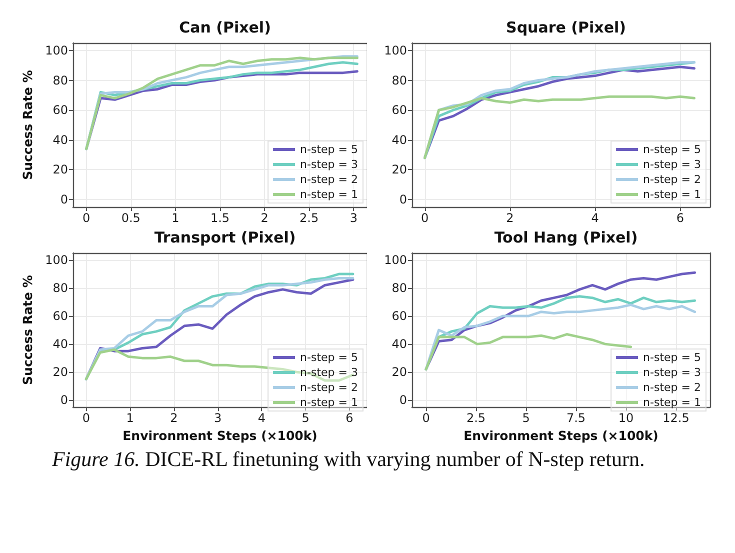 This screenshot has width=735, height=553. I want to click on x-tick-label: 12.5, so click(676, 418).